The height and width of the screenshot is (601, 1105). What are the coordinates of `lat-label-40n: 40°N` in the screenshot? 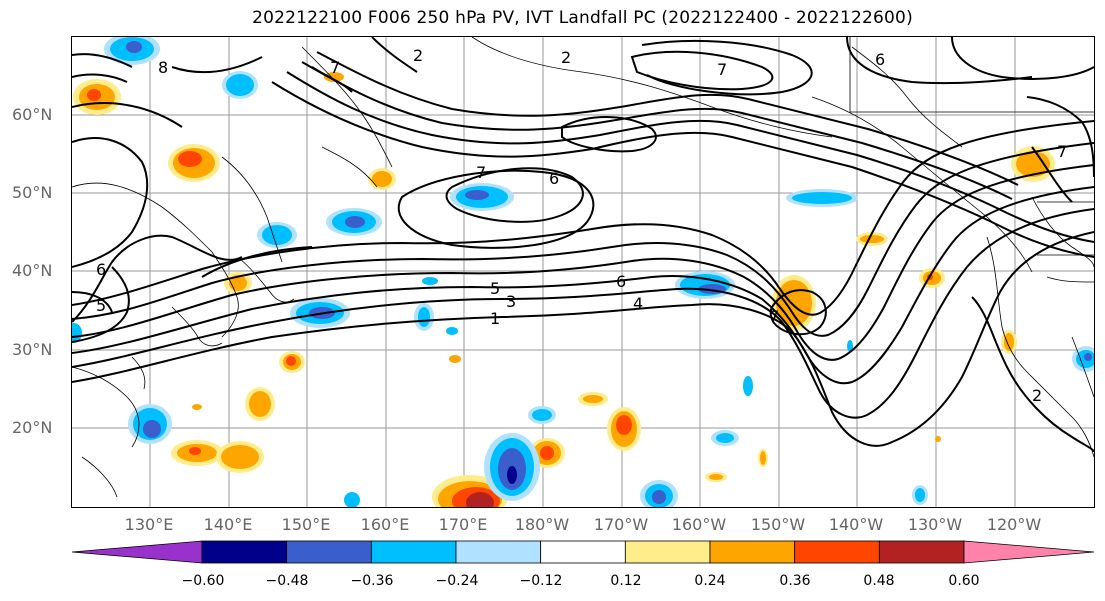 It's located at (32, 270).